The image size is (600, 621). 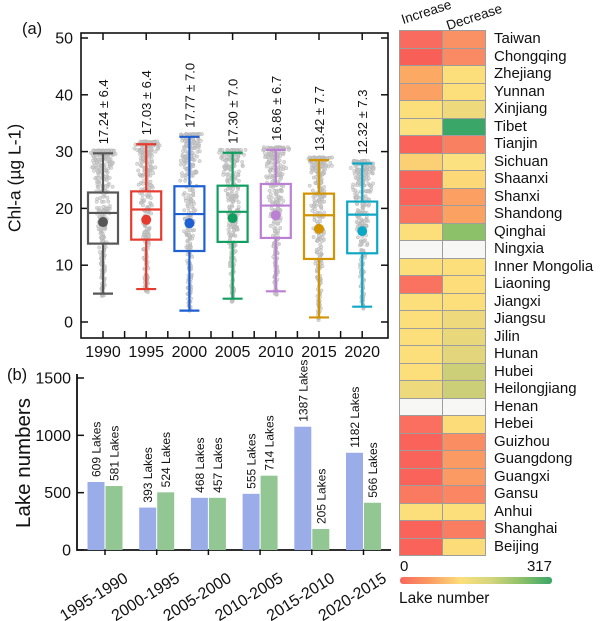 What do you see at coordinates (64, 39) in the screenshot?
I see `panel-a-y-tick-label: 50` at bounding box center [64, 39].